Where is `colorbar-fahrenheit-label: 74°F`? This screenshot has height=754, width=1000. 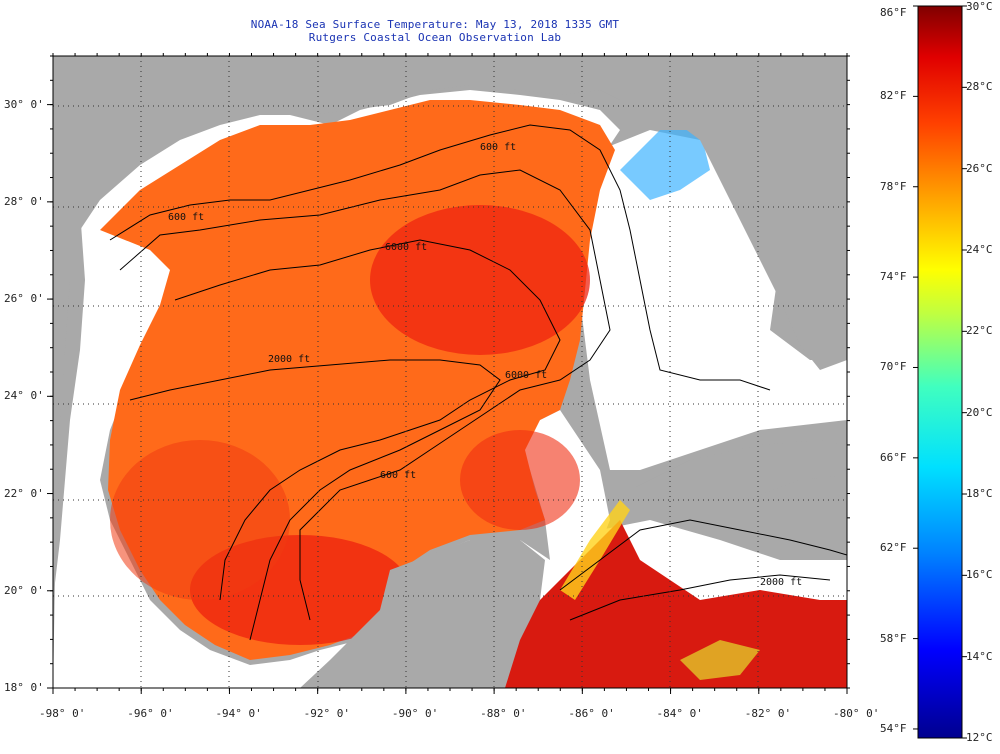 colorbar-fahrenheit-label: 74°F is located at coordinates (893, 277).